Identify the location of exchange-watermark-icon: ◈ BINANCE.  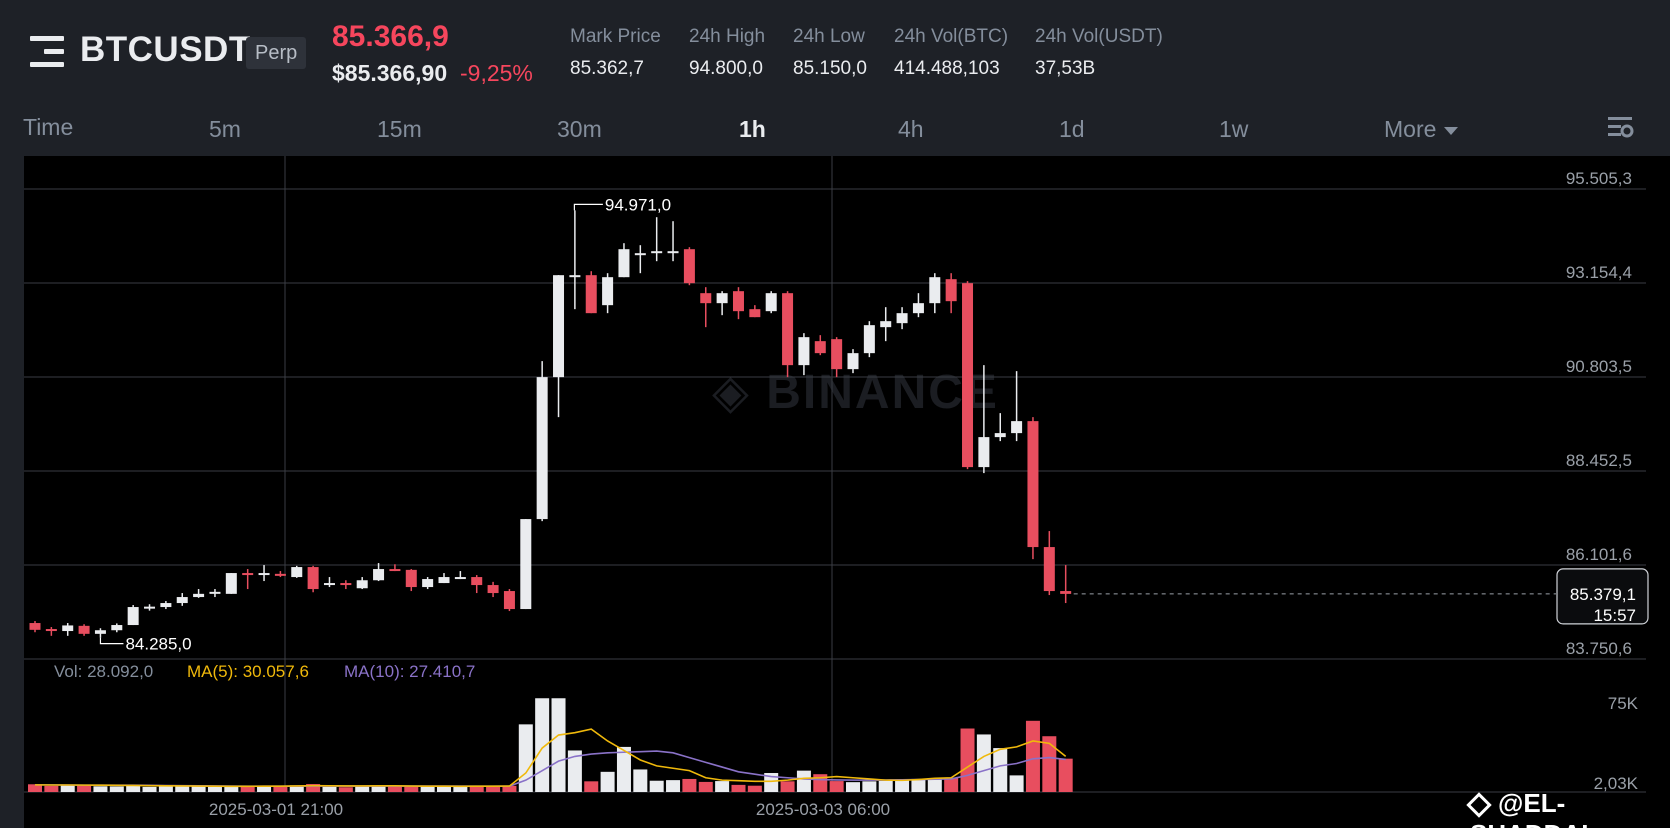
(855, 392).